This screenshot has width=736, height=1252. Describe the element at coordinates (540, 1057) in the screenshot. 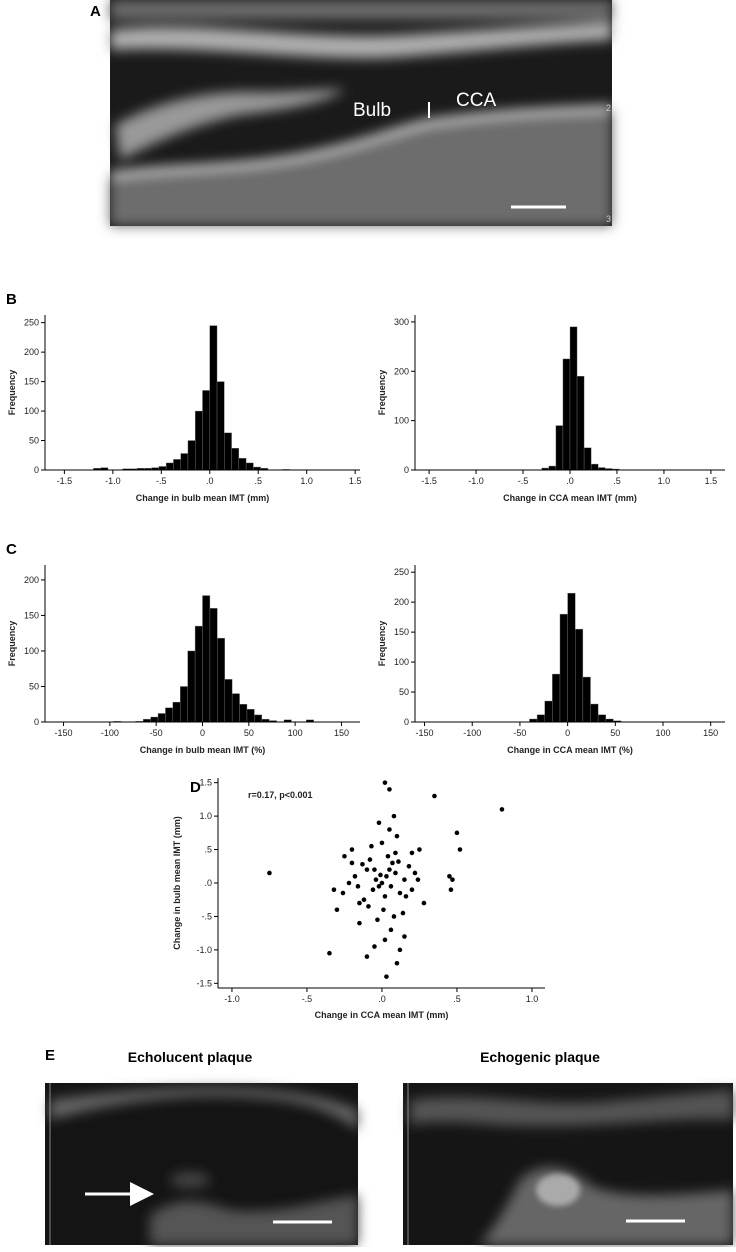

I see `image-title: Echogenic plaque` at that location.